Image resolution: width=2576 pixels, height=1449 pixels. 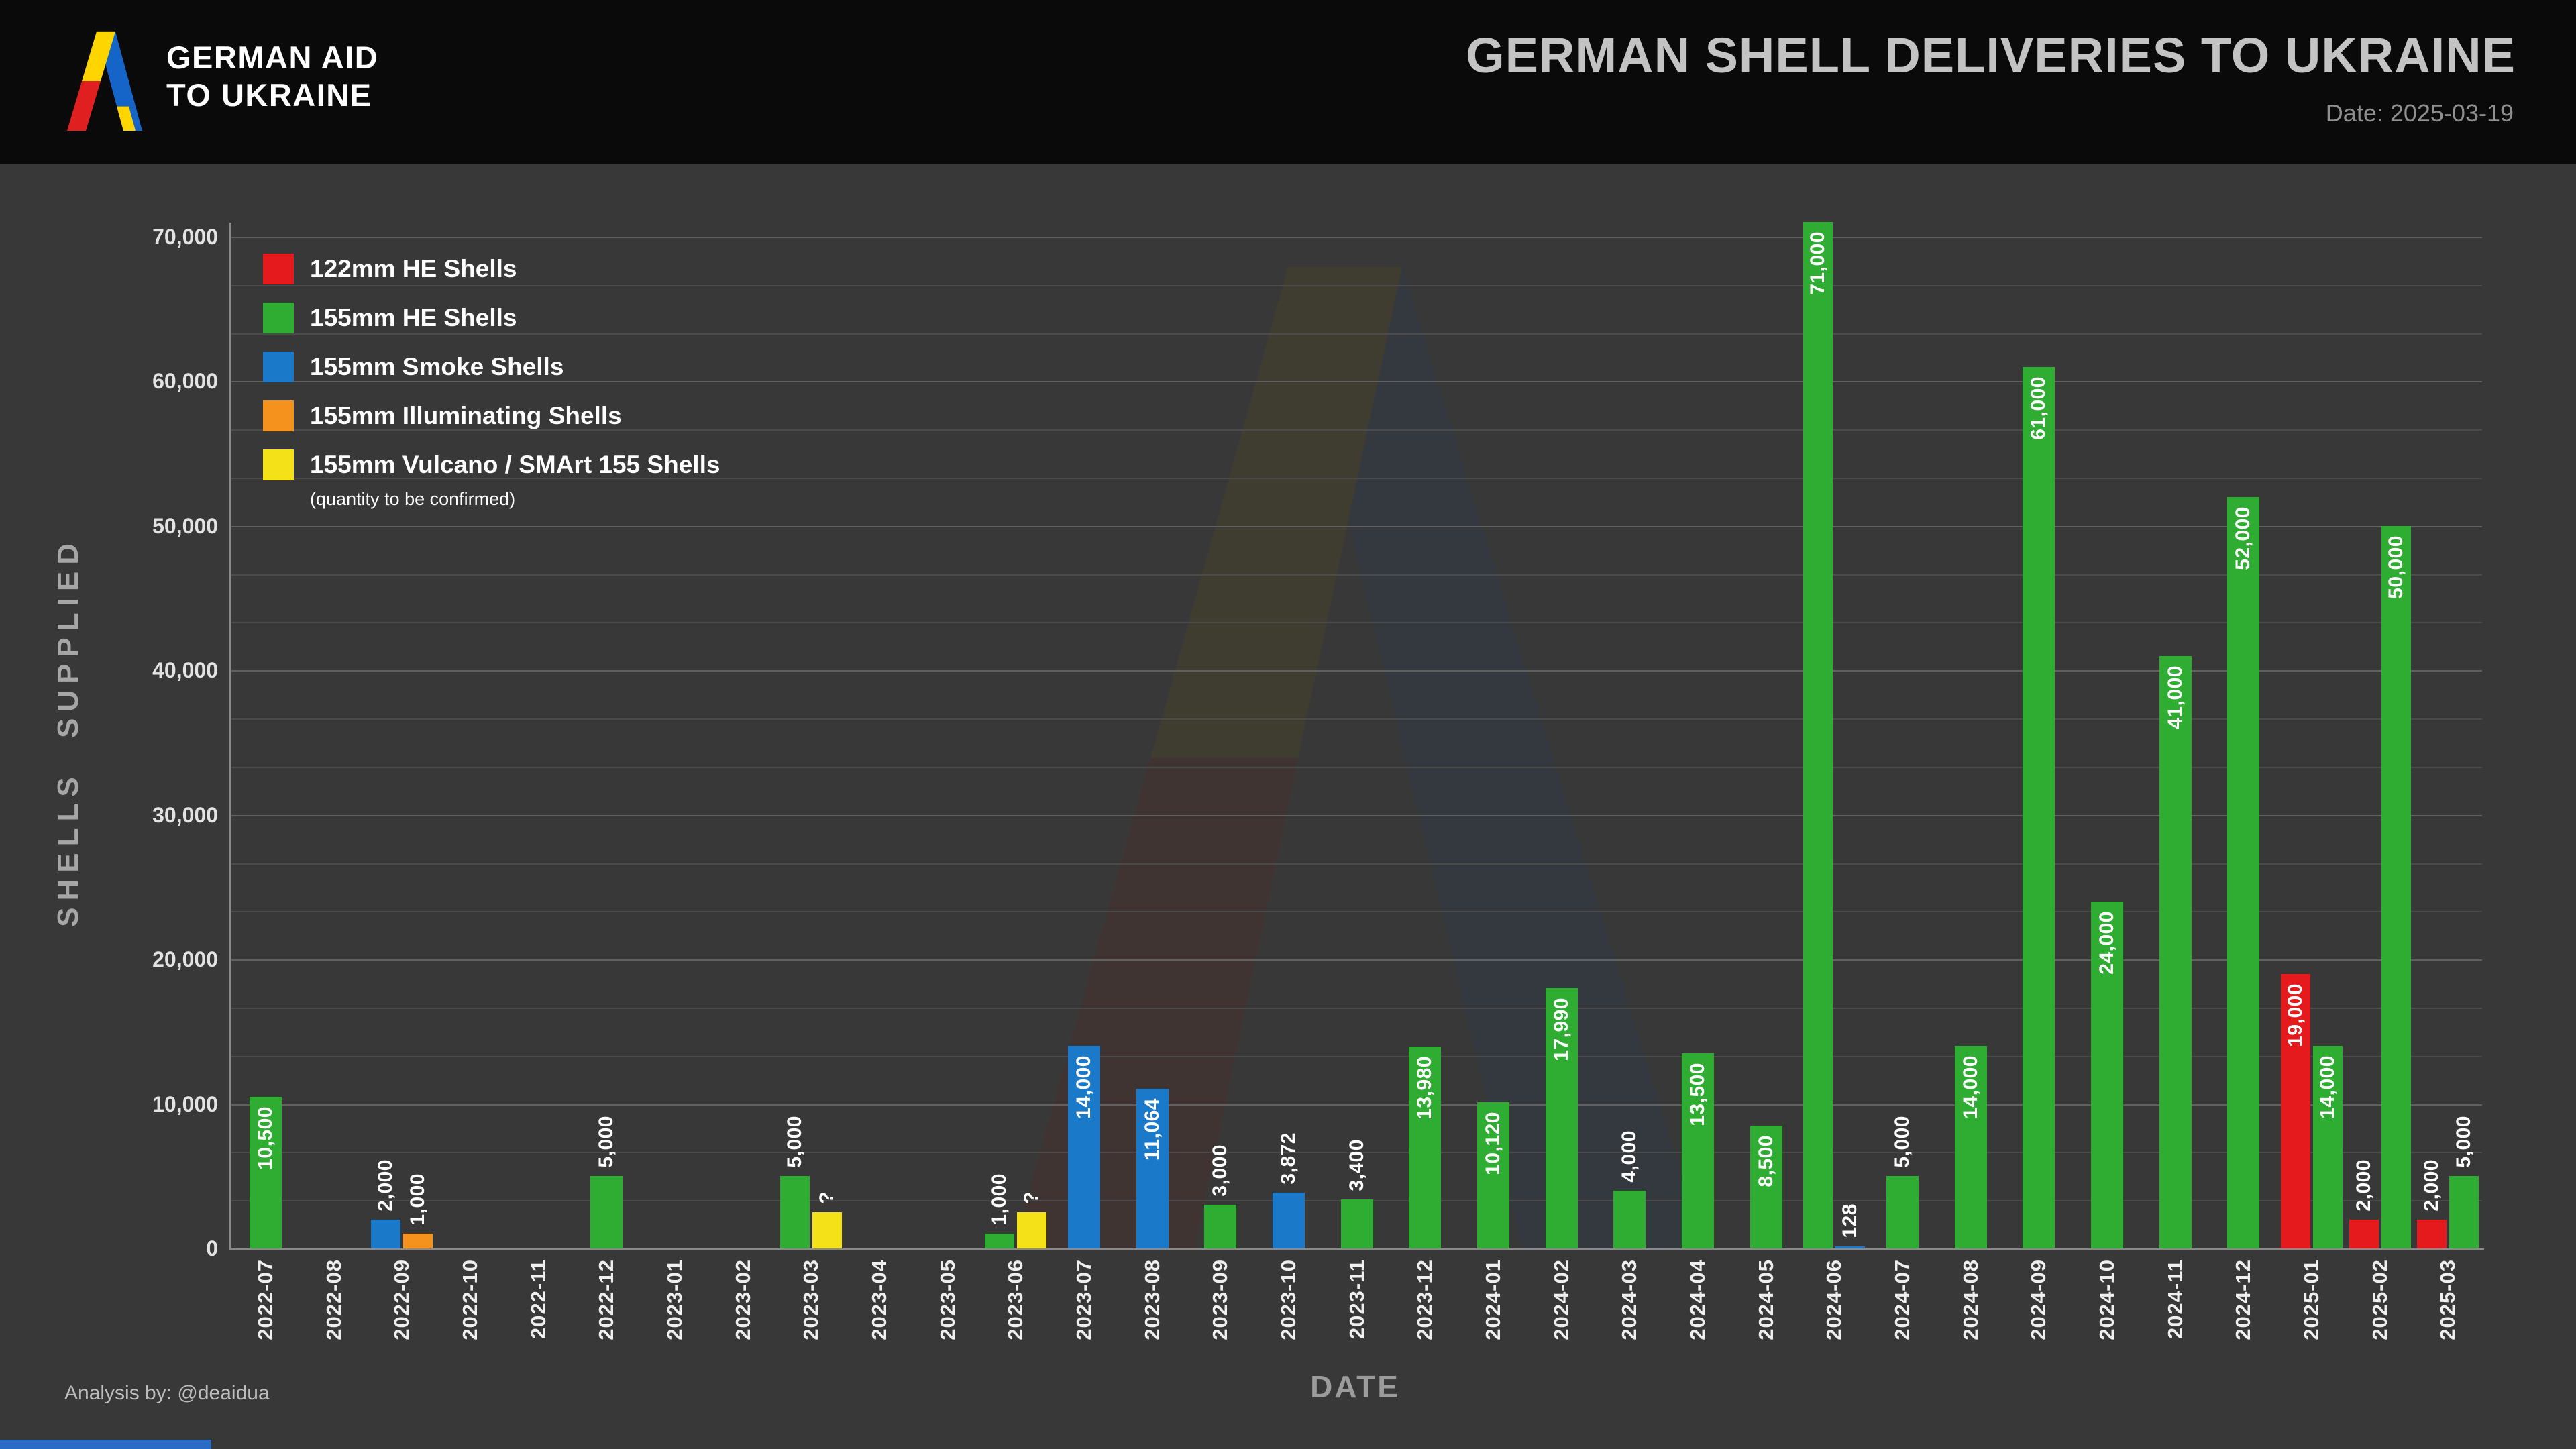 I want to click on bar-value-label: 10,500, so click(x=265, y=1138).